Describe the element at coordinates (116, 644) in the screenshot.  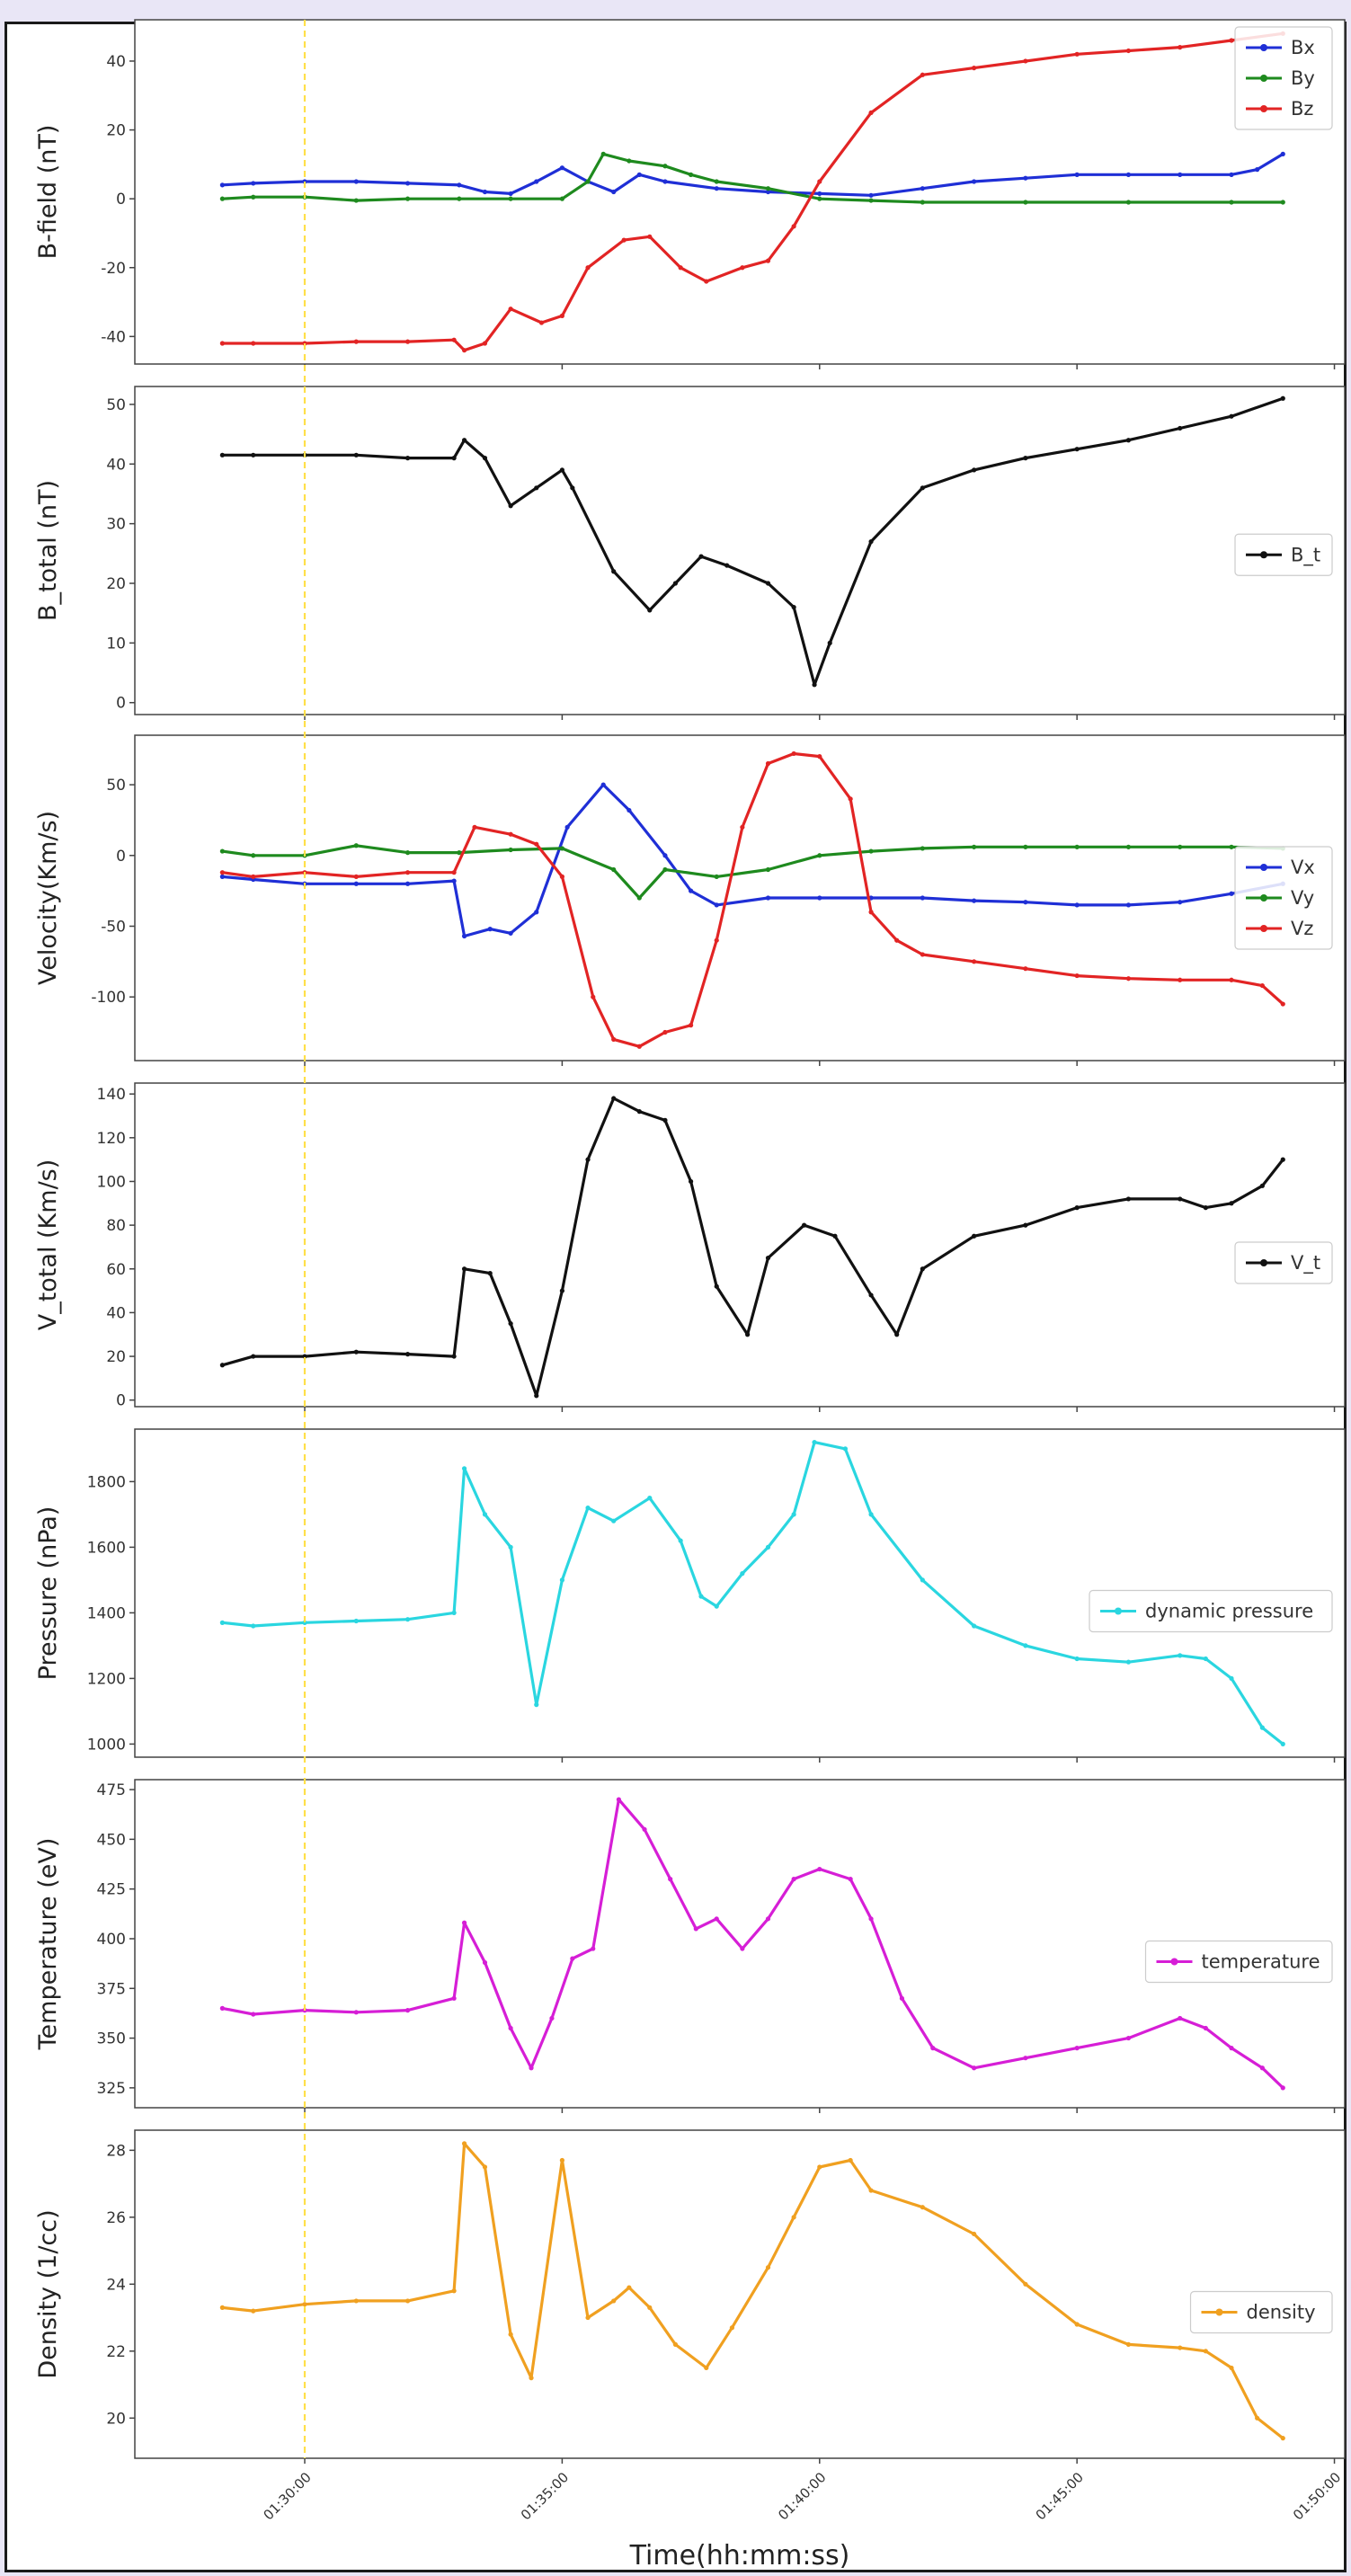
I see `y-tick-label: 10` at that location.